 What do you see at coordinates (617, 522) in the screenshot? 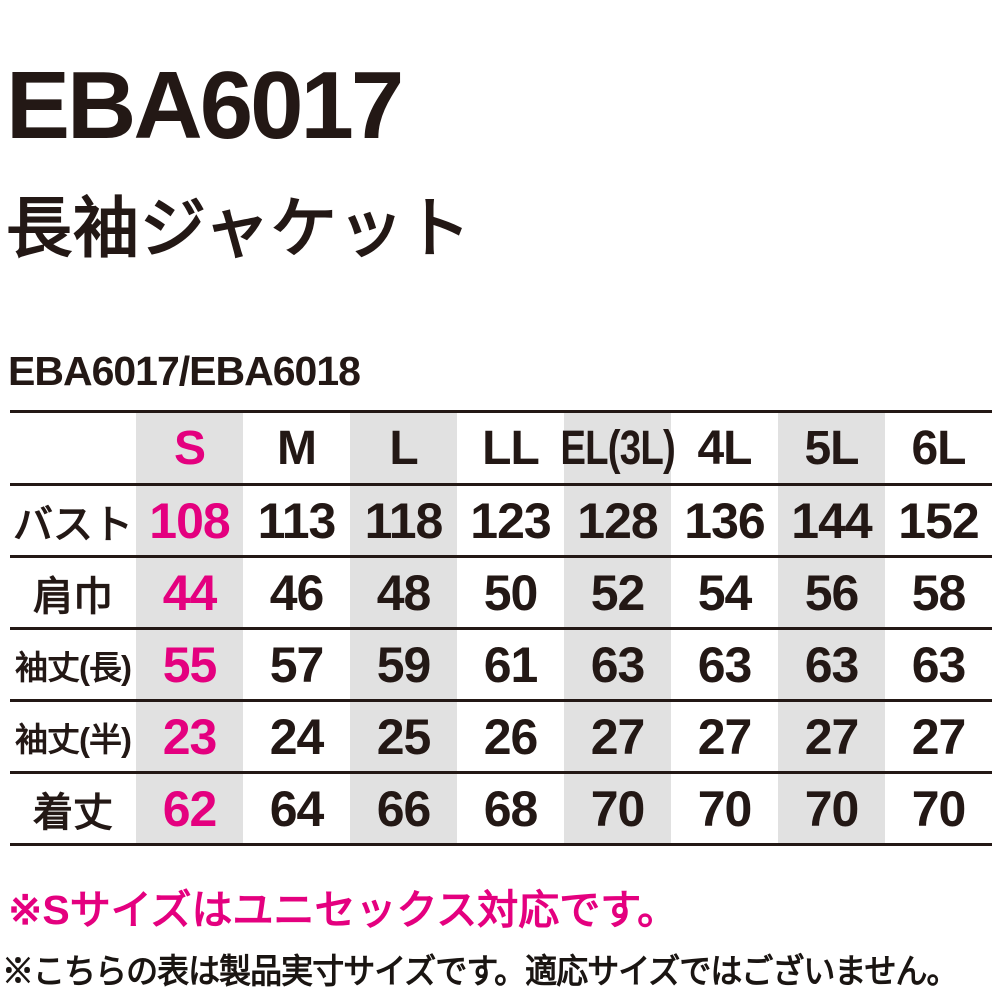
I see `size-value: 128` at bounding box center [617, 522].